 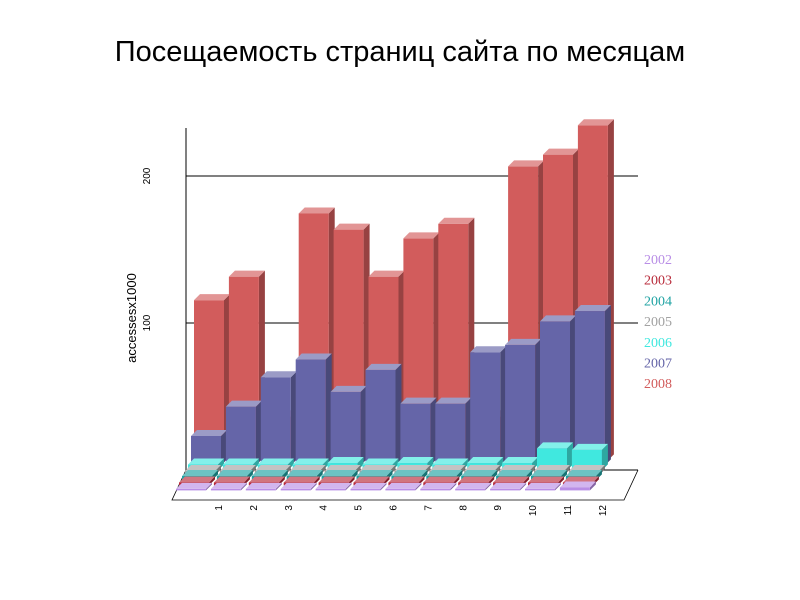 I want to click on x-tick-label: 6, so click(x=394, y=508).